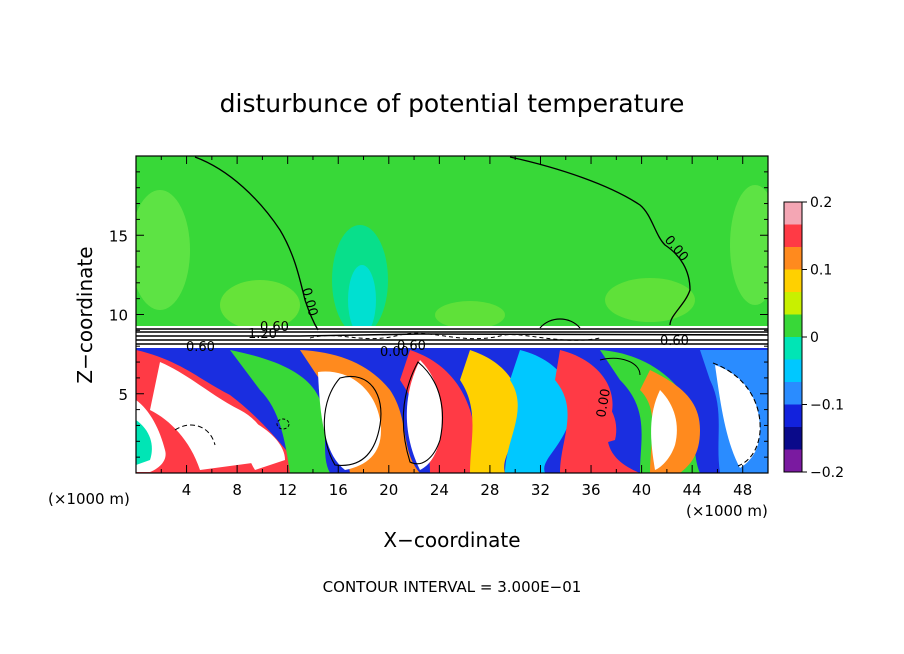 The height and width of the screenshot is (654, 904). Describe the element at coordinates (742, 490) in the screenshot. I see `x-tick-label: 48` at that location.